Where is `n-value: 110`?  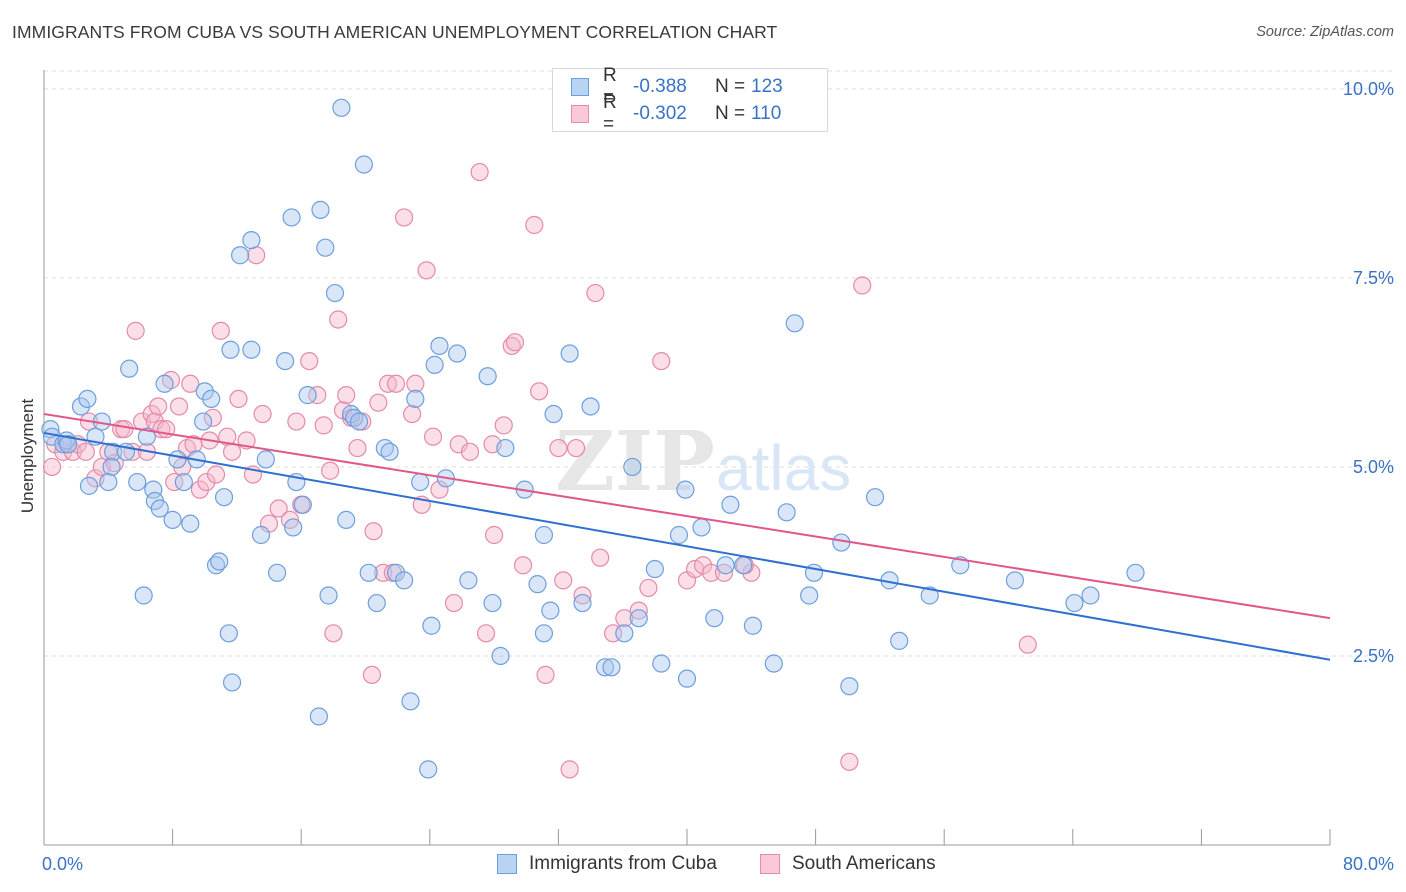 n-value: 110 is located at coordinates (766, 113).